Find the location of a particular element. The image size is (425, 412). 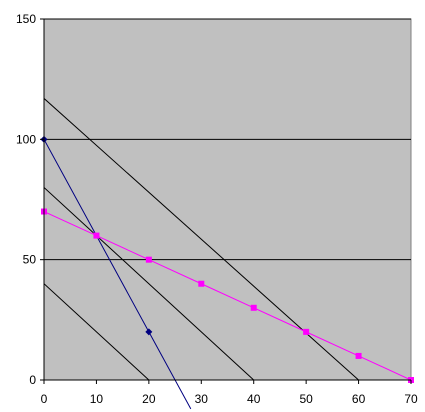

x-tick-label-40: 40 is located at coordinates (254, 399).